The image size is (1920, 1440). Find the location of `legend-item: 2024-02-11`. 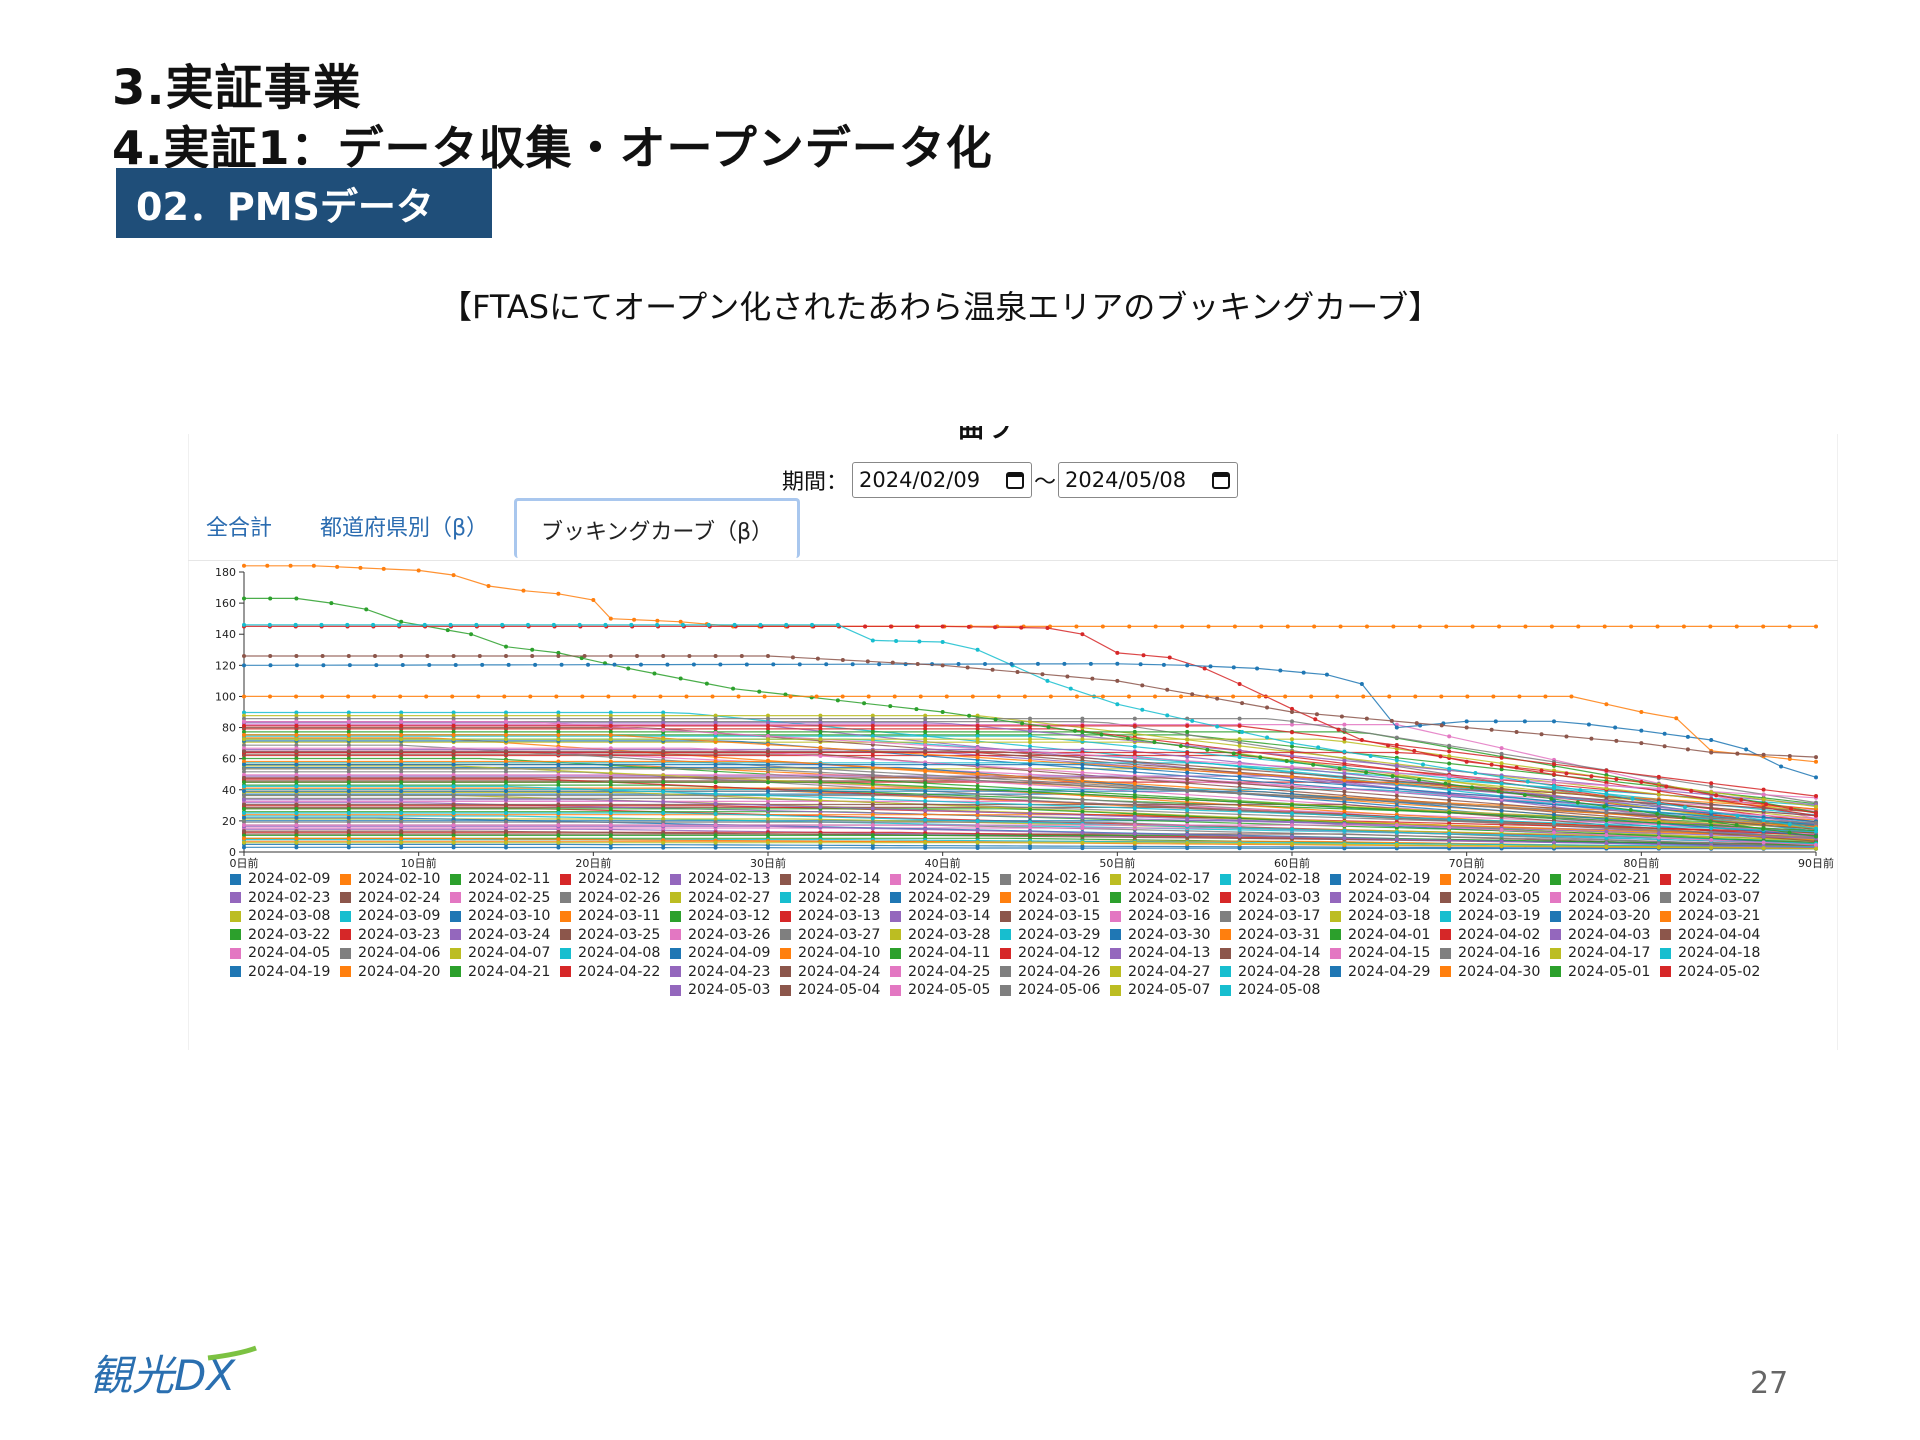

legend-item: 2024-02-11 is located at coordinates (505, 879).